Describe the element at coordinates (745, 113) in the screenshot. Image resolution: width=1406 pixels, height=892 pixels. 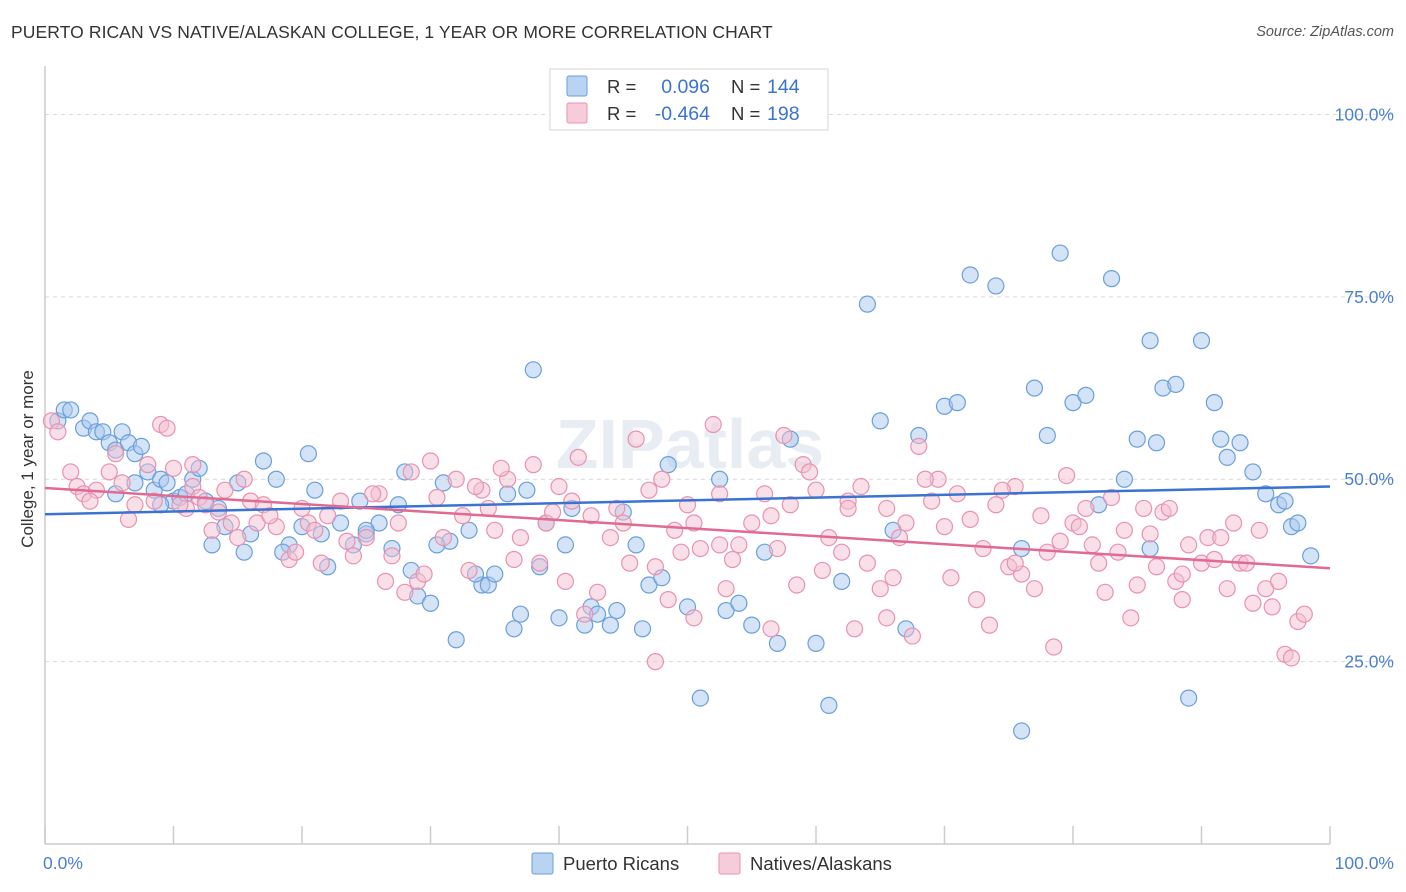
I see `stats-n-label: N =` at that location.